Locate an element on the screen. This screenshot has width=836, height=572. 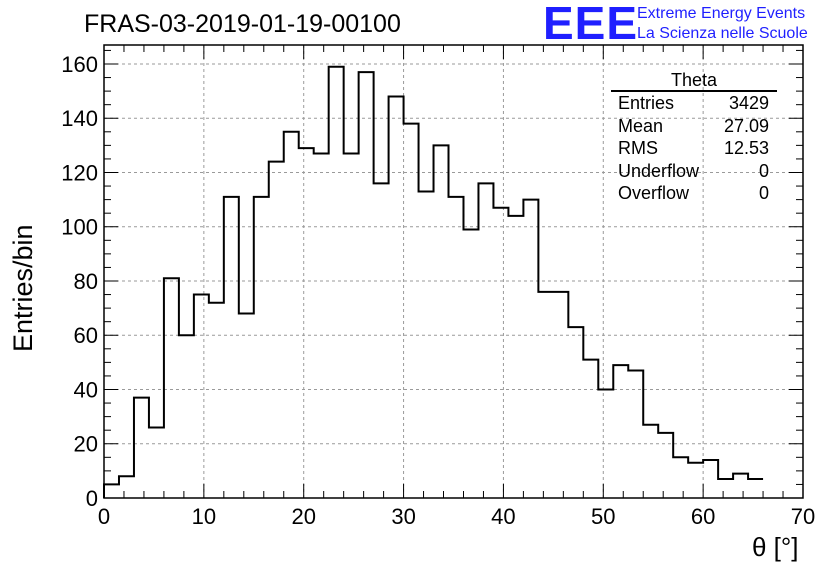
y-tick-label: 0 is located at coordinates (92, 498).